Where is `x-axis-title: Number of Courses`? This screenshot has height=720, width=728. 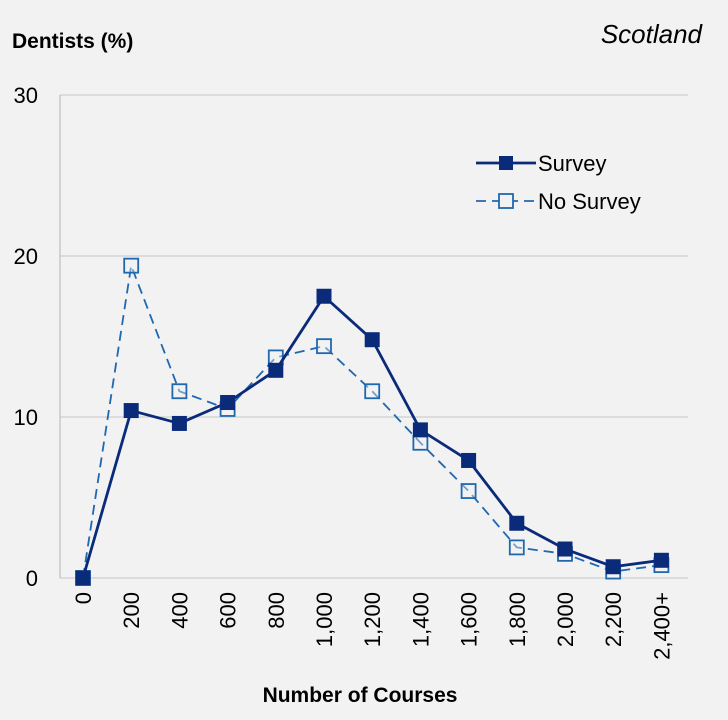
x-axis-title: Number of Courses is located at coordinates (360, 695).